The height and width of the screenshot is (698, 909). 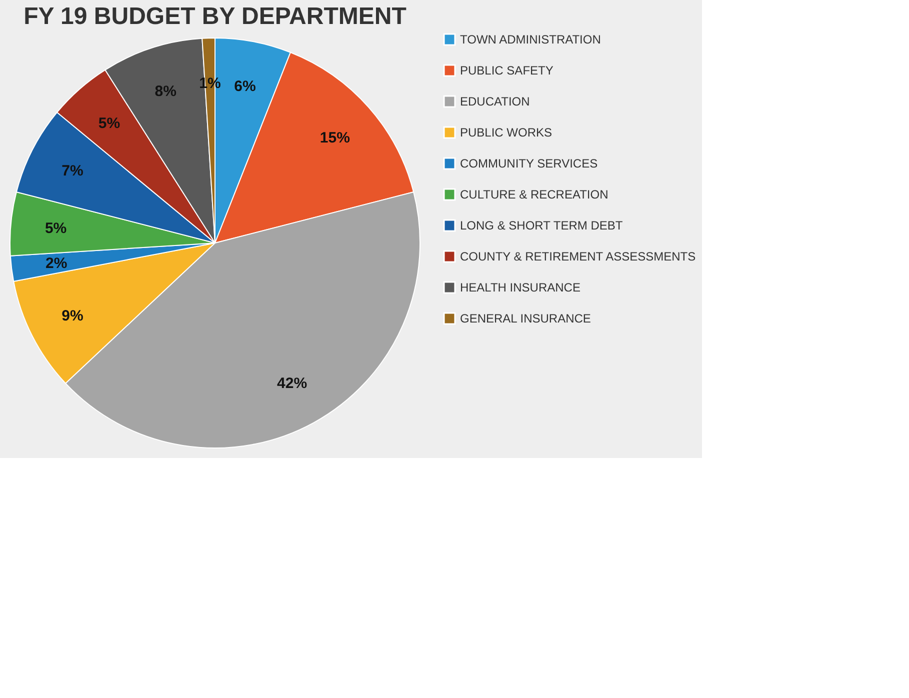 I want to click on chart-title: FY 19 BUDGET BY DEPARTMENT, so click(x=215, y=16).